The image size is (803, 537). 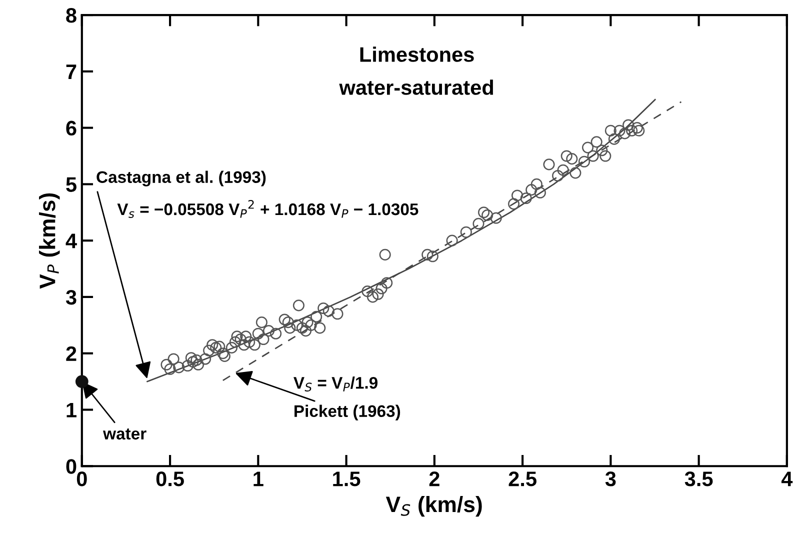 What do you see at coordinates (610, 479) in the screenshot?
I see `x-tick-label: 3` at bounding box center [610, 479].